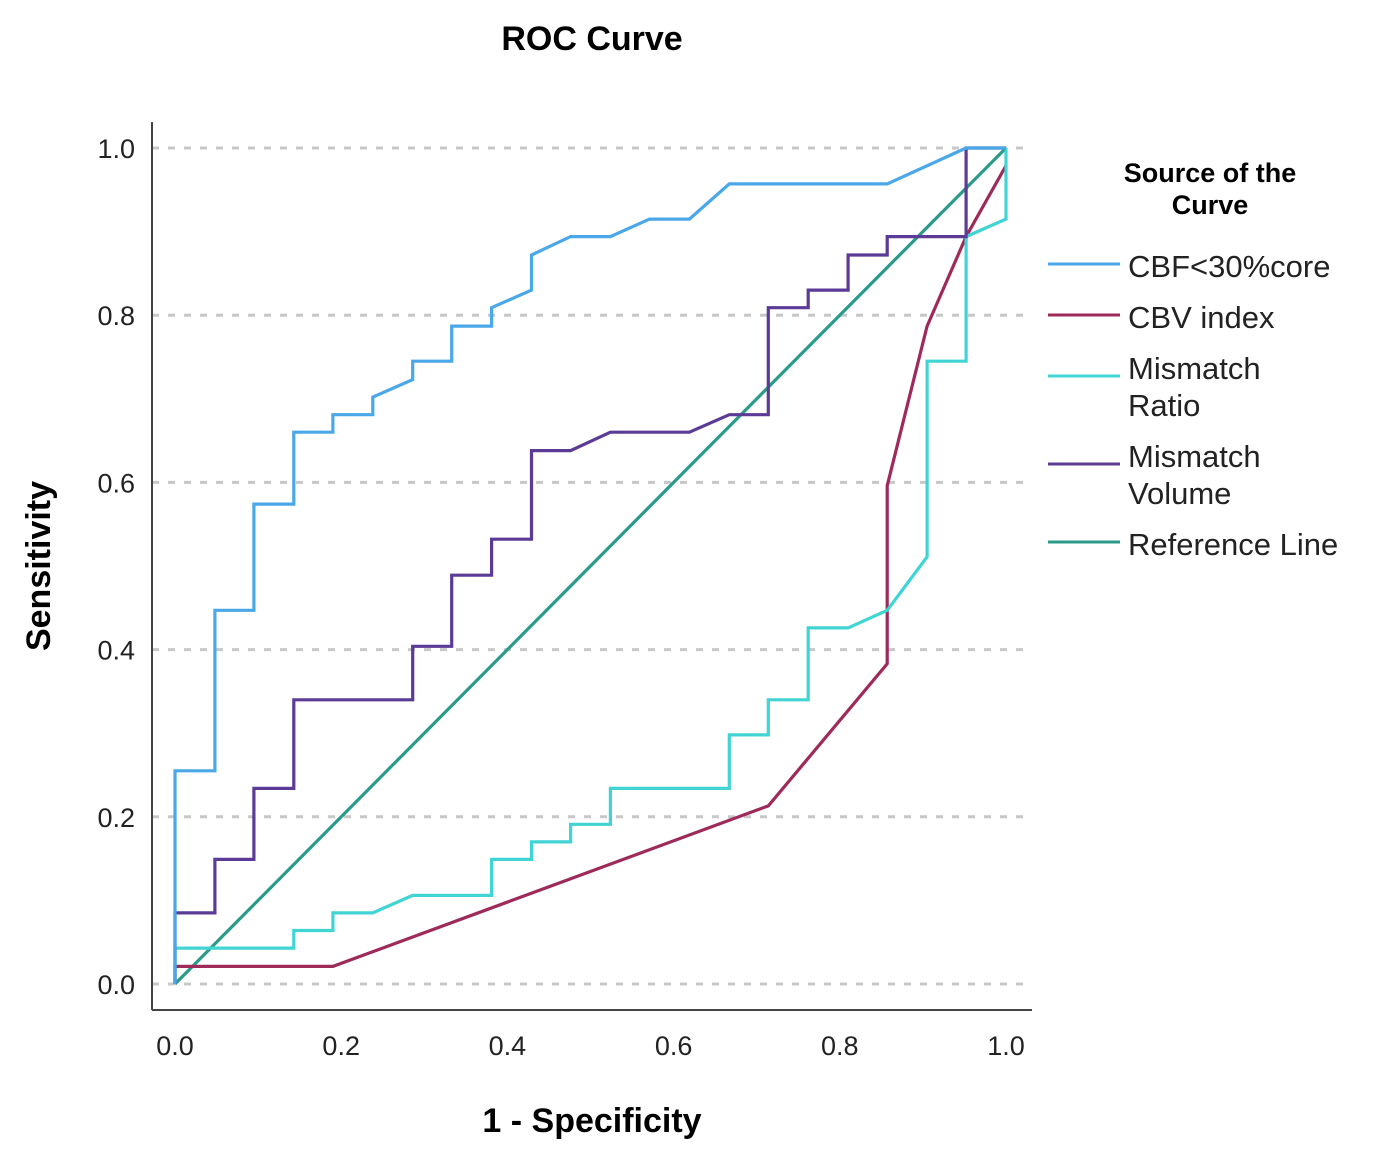 This screenshot has width=1400, height=1165. Describe the element at coordinates (1006, 1046) in the screenshot. I see `x-tick-label: 1.0` at that location.